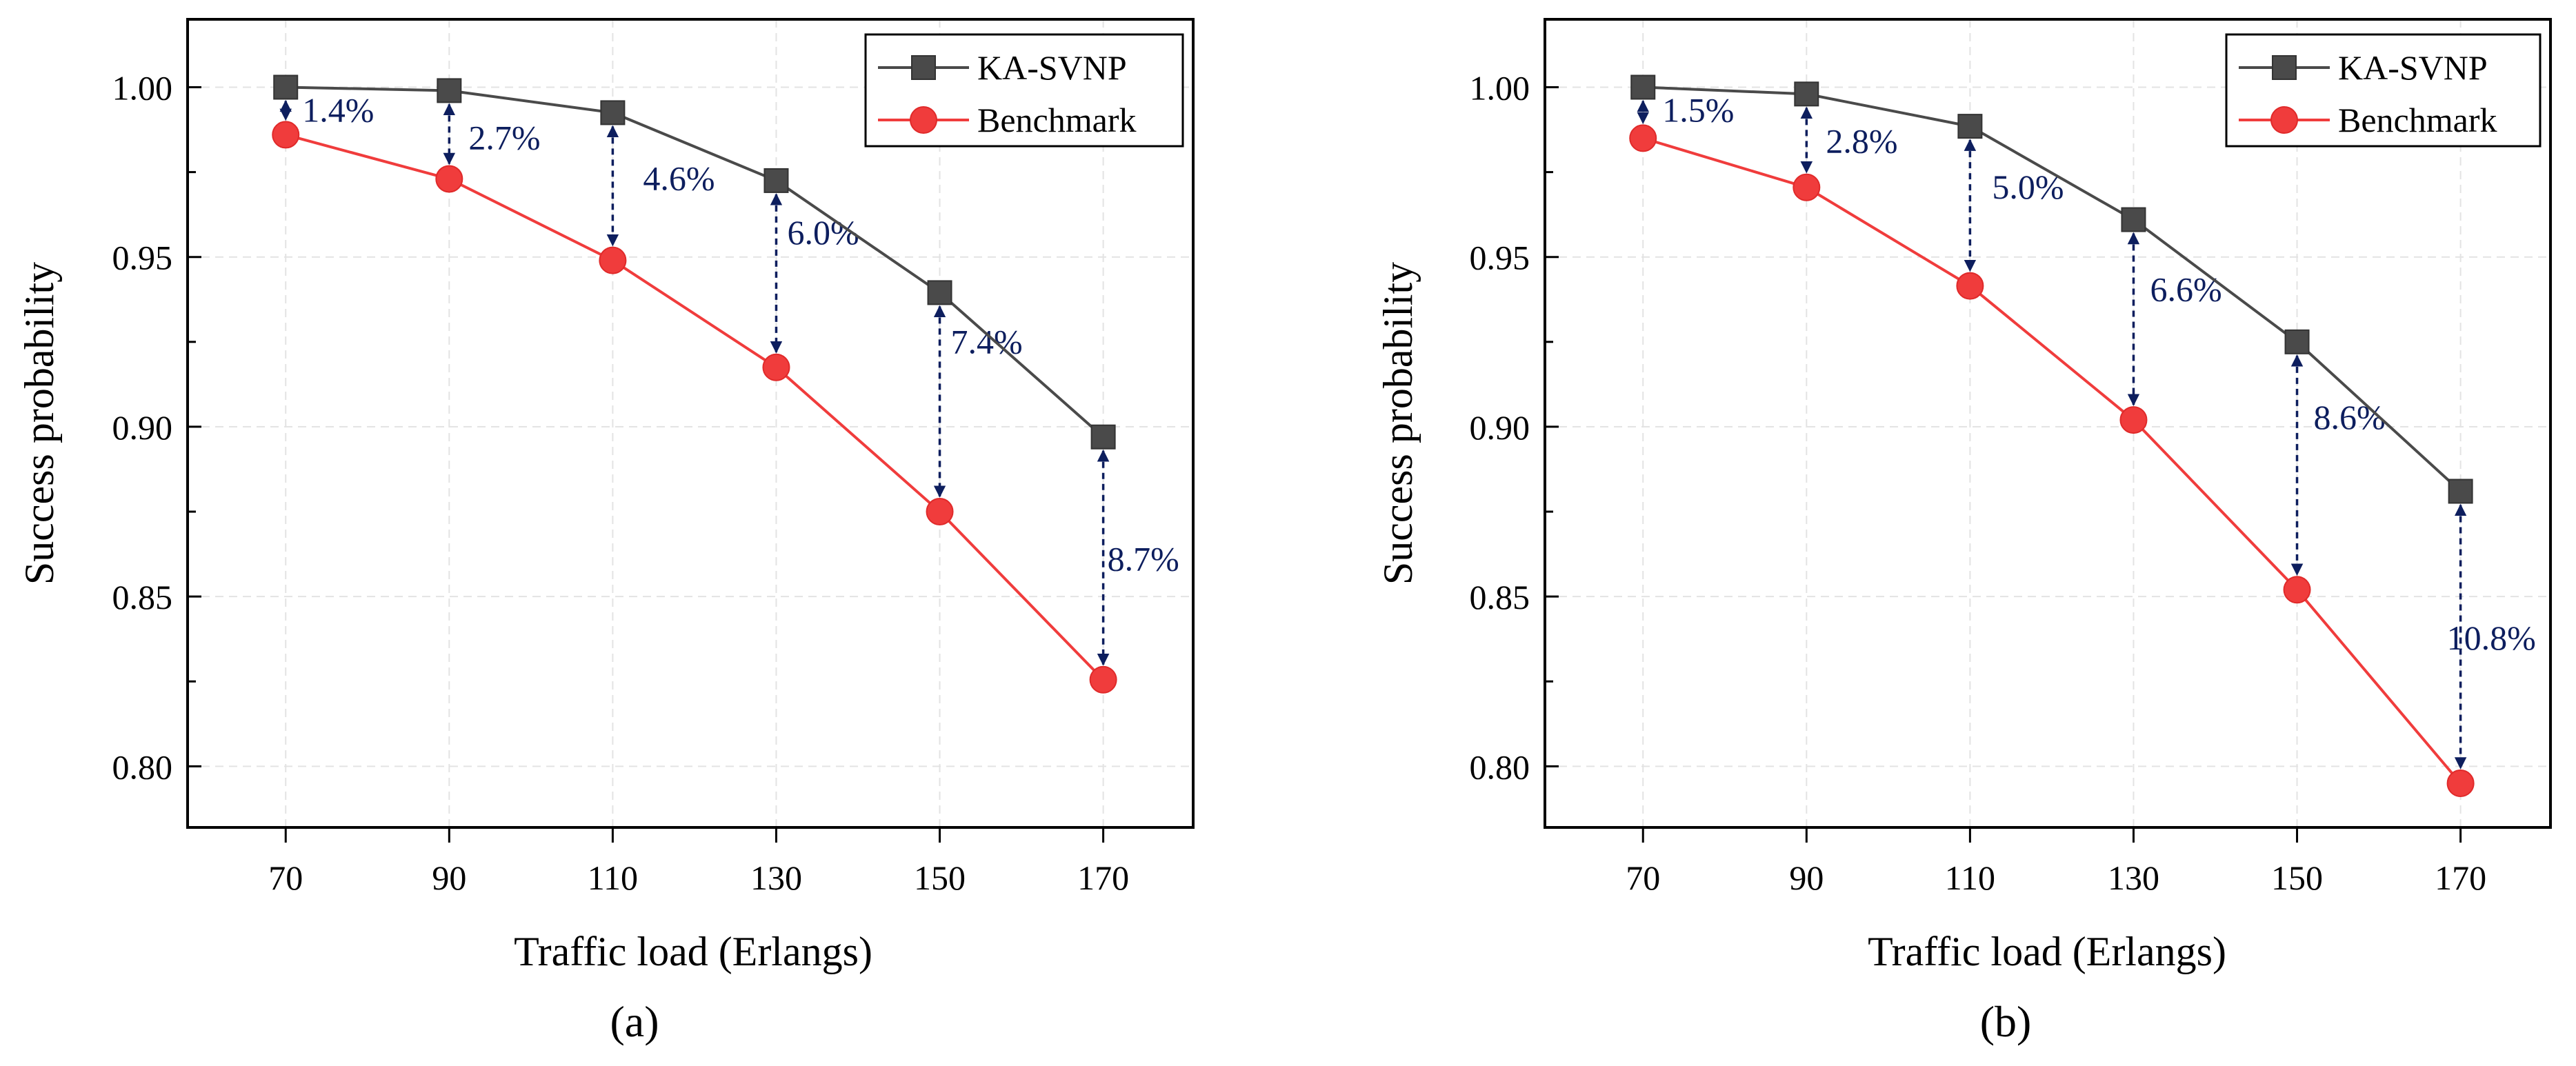 Image resolution: width=2576 pixels, height=1066 pixels. What do you see at coordinates (1698, 109) in the screenshot?
I see `improvement-label: 1.5%` at bounding box center [1698, 109].